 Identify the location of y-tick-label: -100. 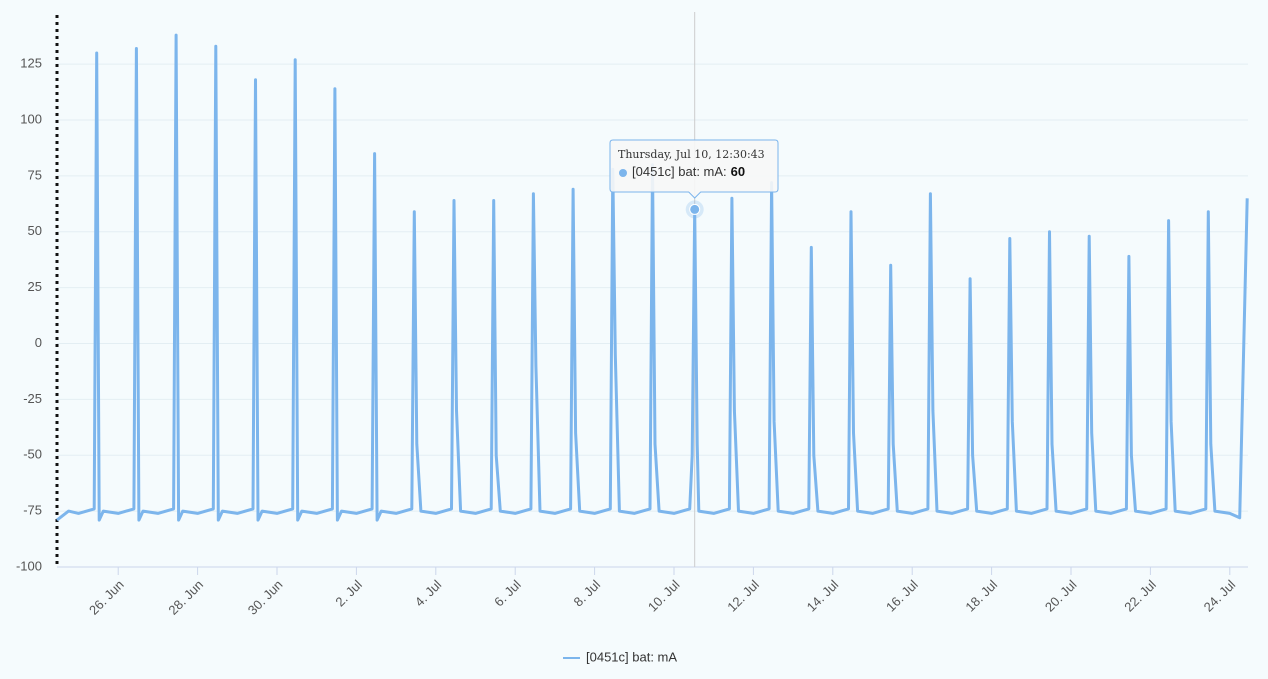
(29, 565).